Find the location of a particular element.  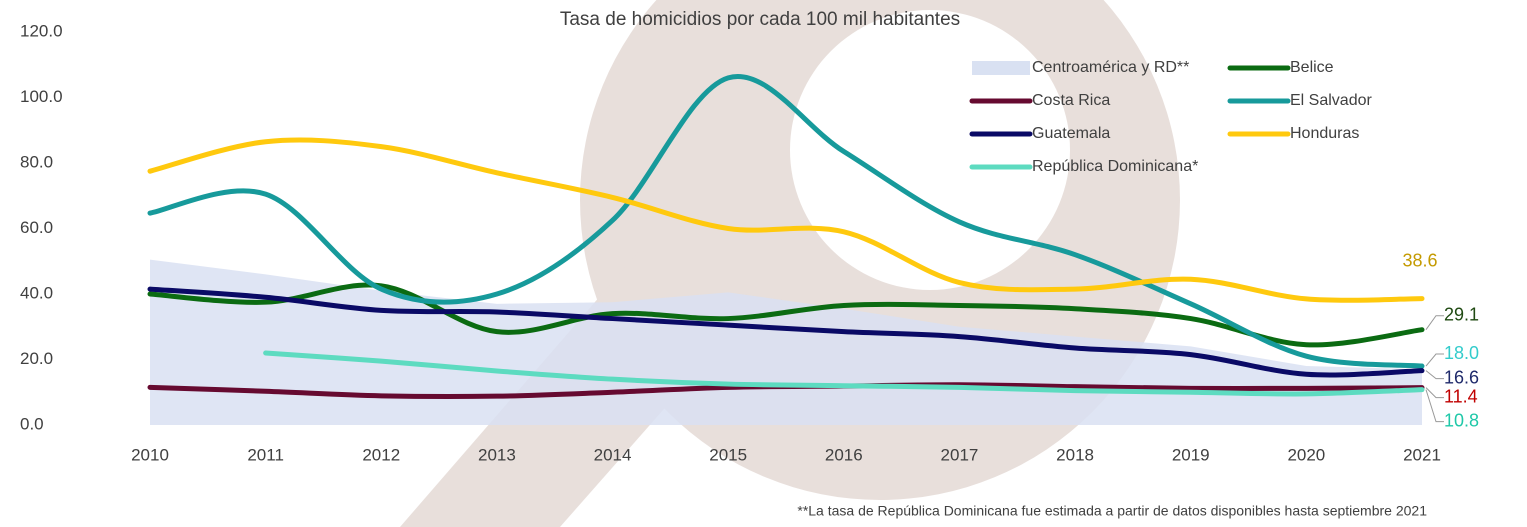

watermark-hole is located at coordinates (930, 150).